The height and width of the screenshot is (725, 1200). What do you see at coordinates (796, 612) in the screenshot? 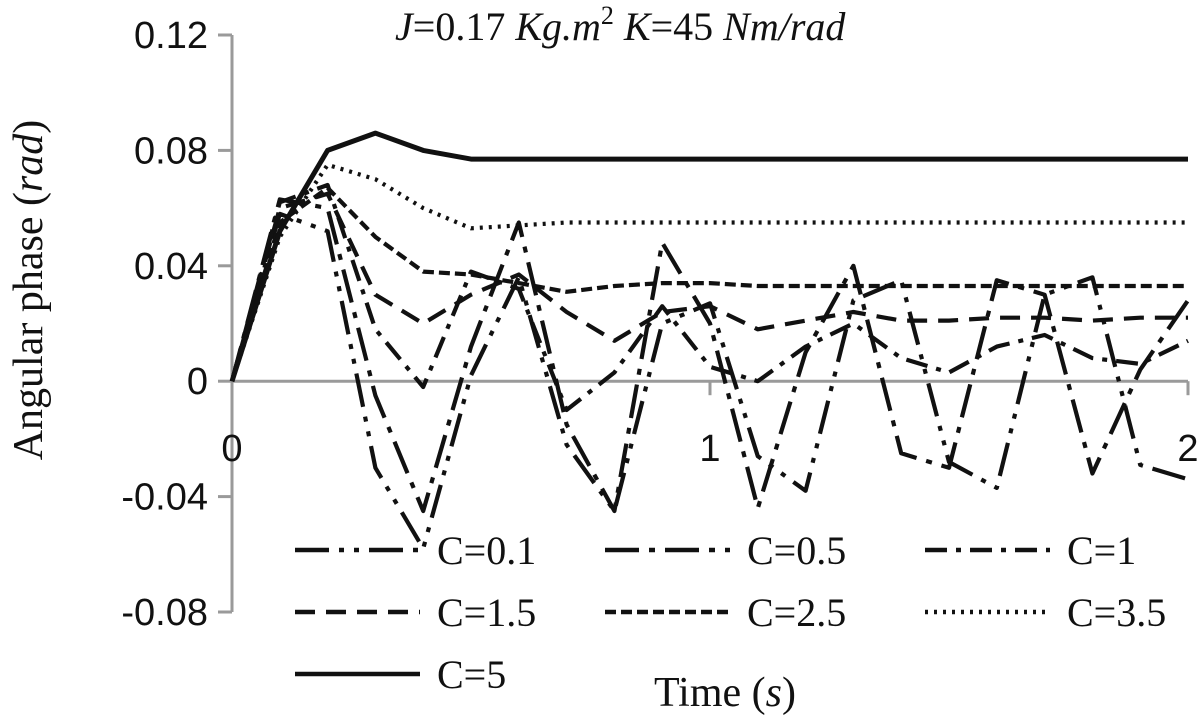
I see `legend-label: C=2.5` at bounding box center [796, 612].